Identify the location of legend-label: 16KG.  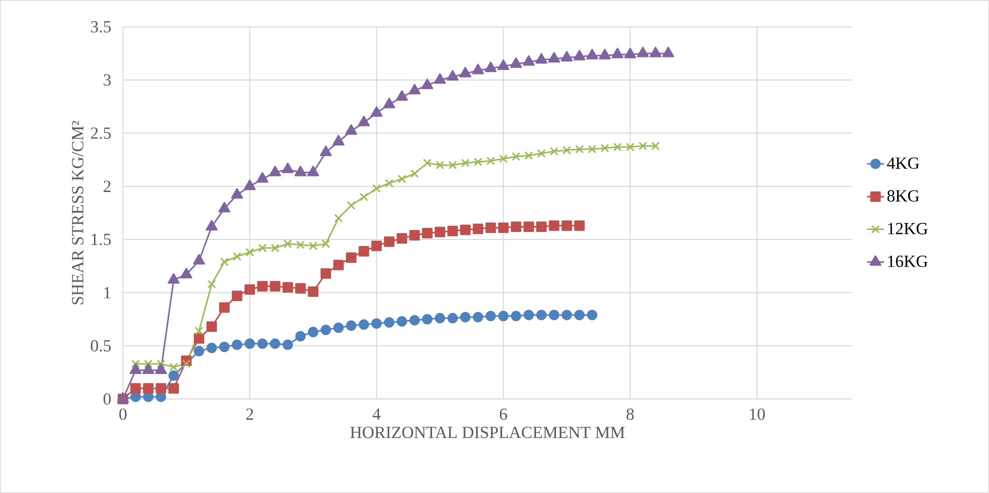
(908, 262).